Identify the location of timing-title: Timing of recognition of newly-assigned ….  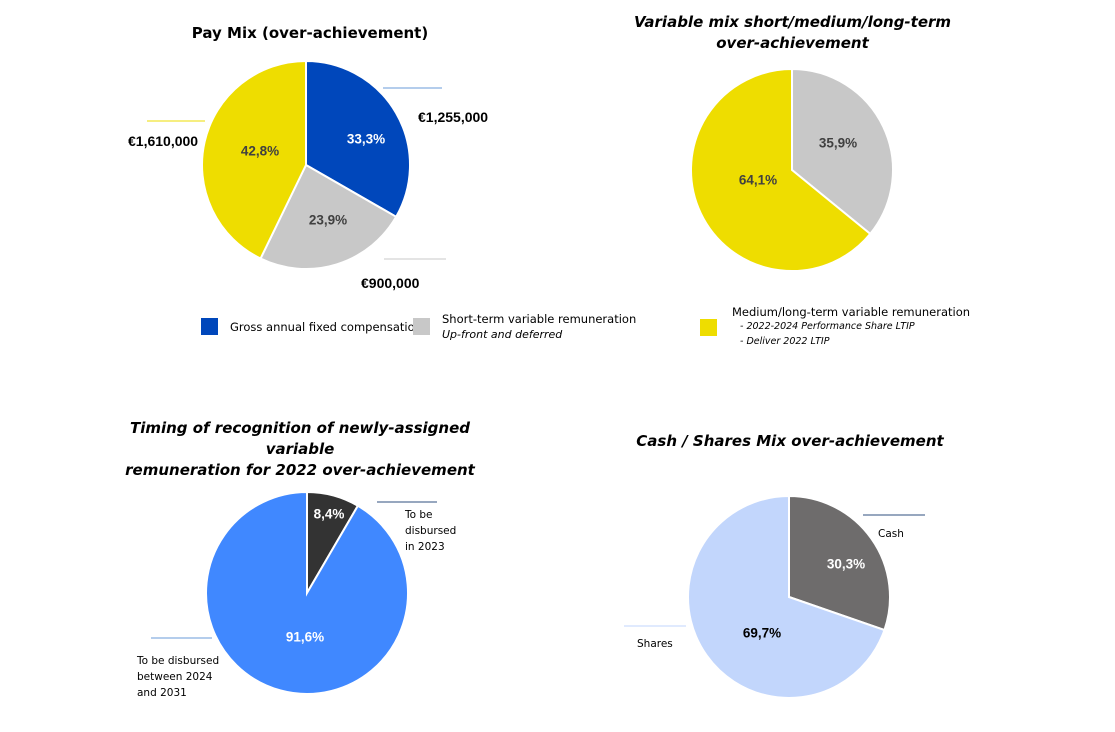
(300, 449).